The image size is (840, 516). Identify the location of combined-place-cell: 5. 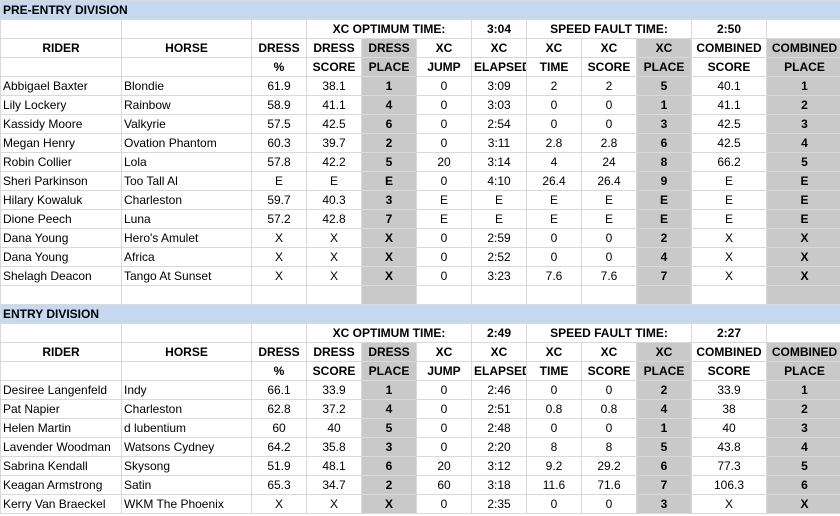
(803, 162).